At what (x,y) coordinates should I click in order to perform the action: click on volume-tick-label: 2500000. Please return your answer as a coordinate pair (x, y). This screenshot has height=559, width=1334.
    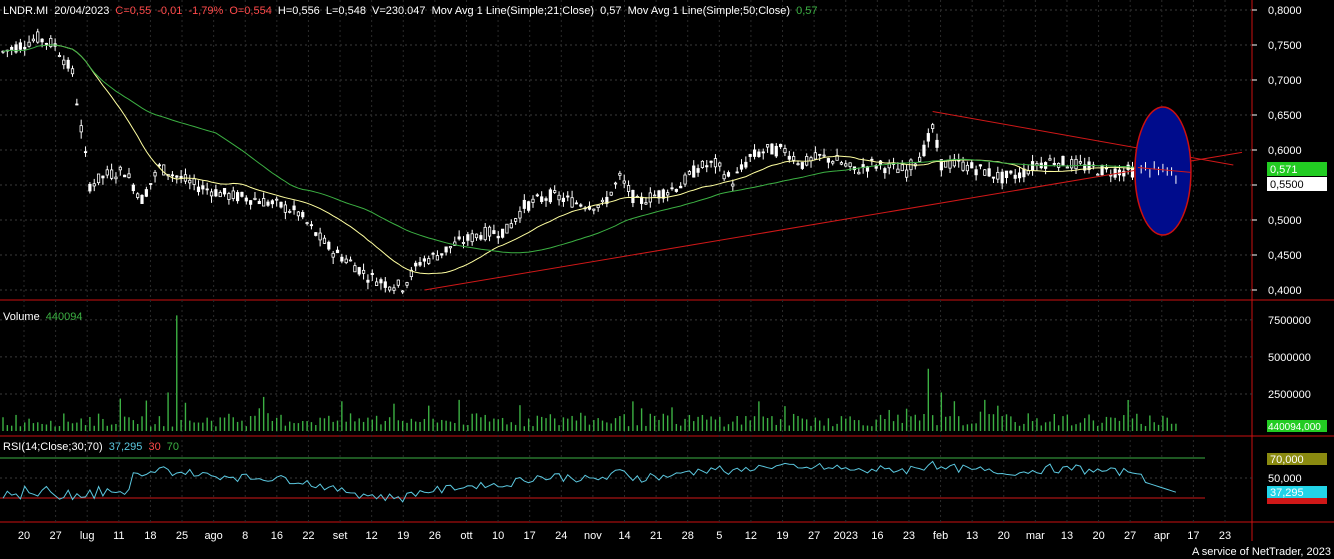
    Looking at the image, I should click on (1289, 395).